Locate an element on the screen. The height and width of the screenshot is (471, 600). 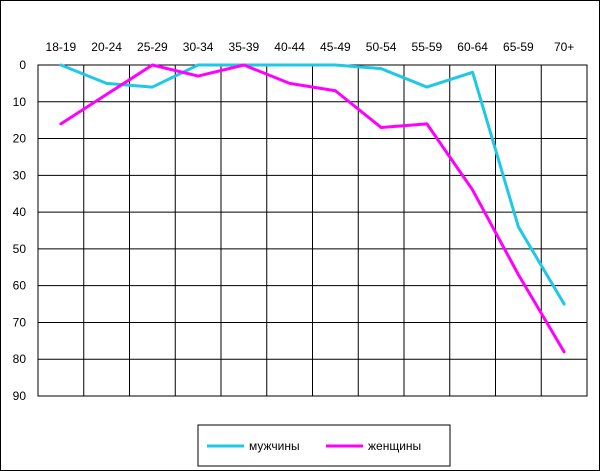
y-tick-label: 50 is located at coordinates (20, 249).